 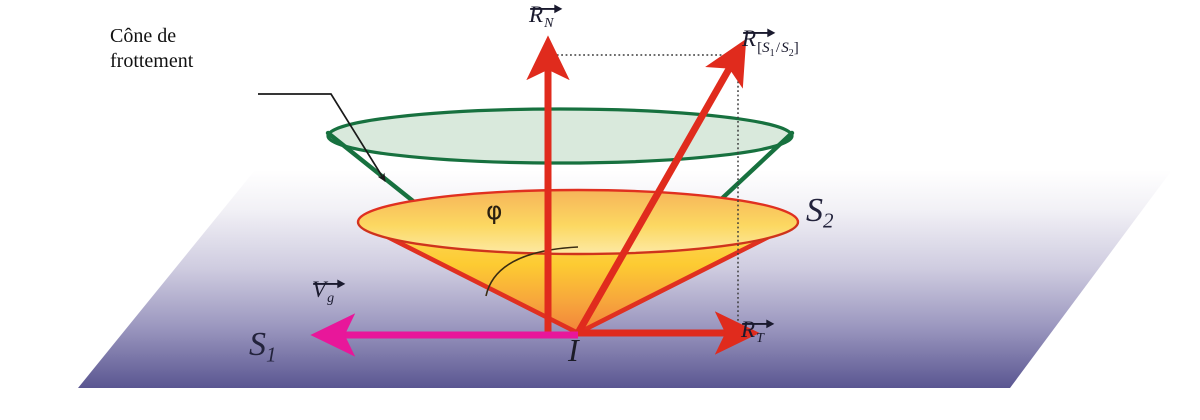 I want to click on label-sliding-velocity: V g, so click(x=329, y=292).